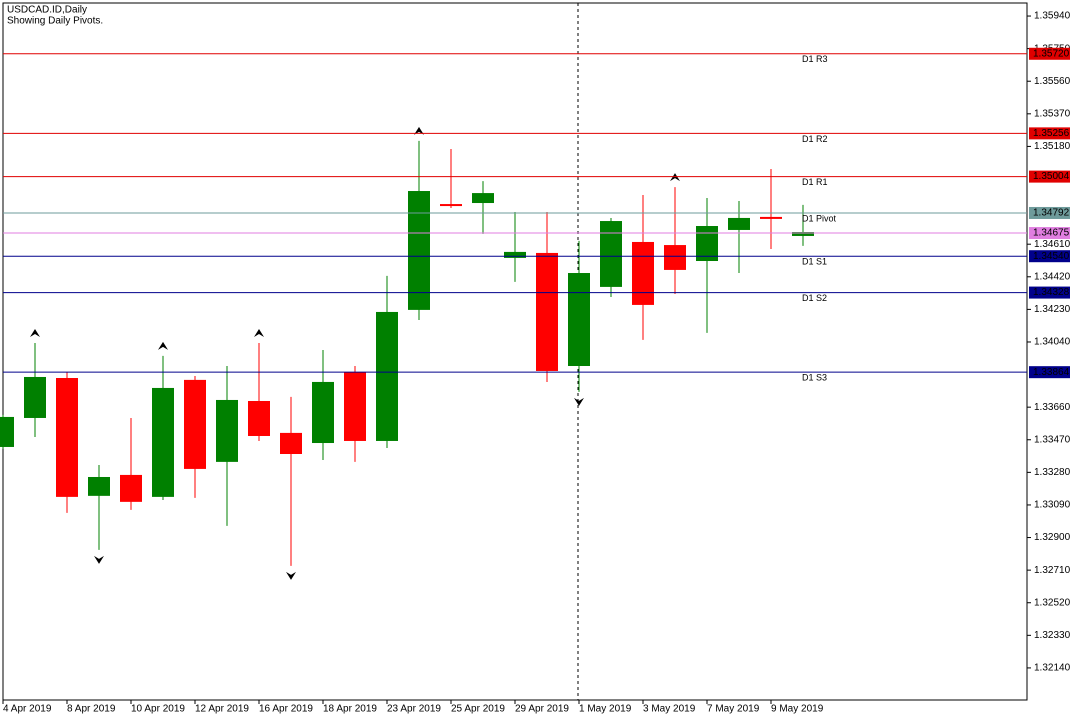 The image size is (1080, 720). What do you see at coordinates (1052, 407) in the screenshot?
I see `y-tick-label: 1.33660` at bounding box center [1052, 407].